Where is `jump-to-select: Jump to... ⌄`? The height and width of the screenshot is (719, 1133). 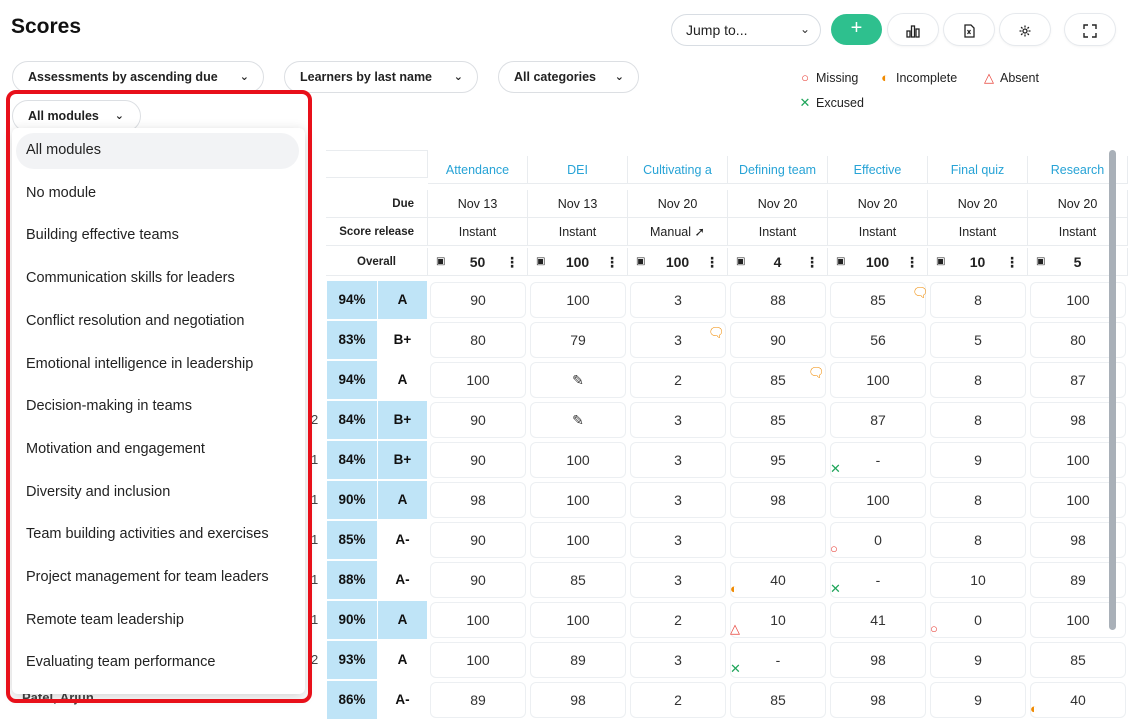 jump-to-select: Jump to... ⌄ is located at coordinates (746, 30).